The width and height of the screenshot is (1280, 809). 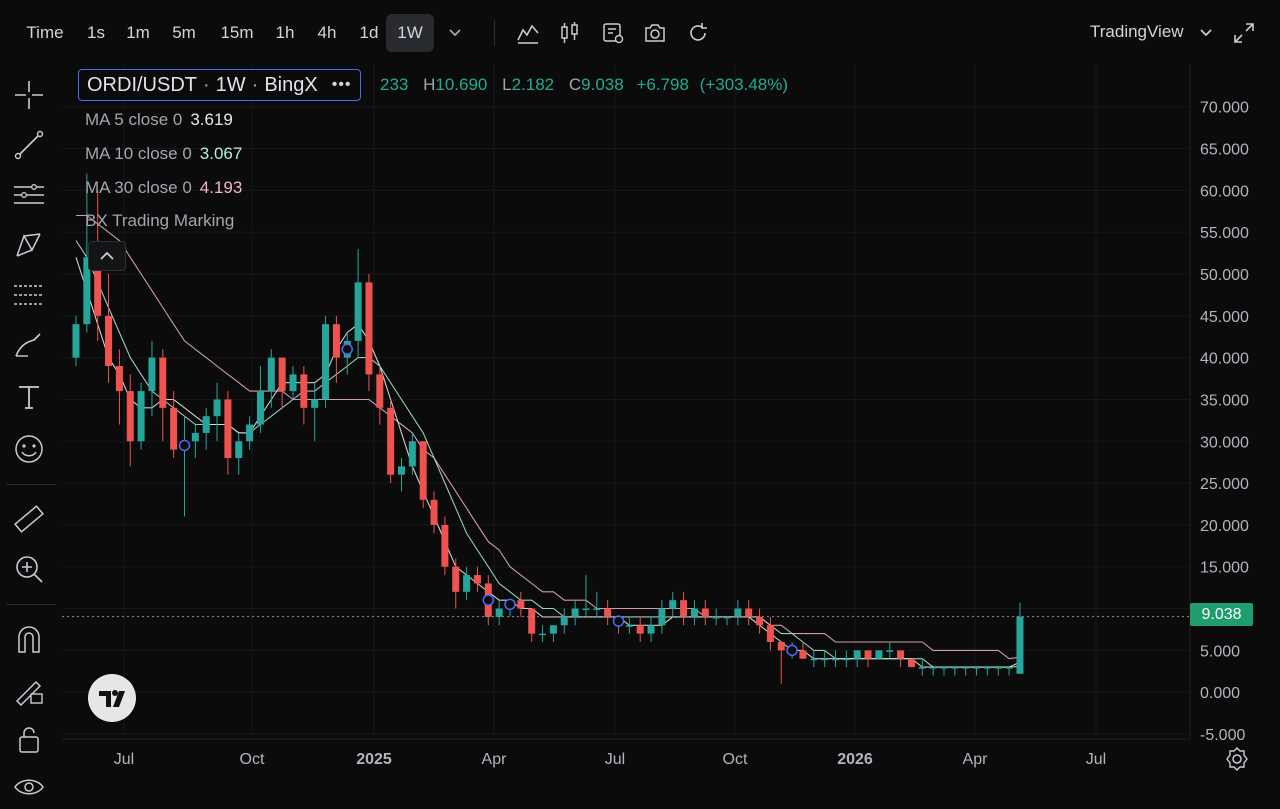 What do you see at coordinates (1224, 191) in the screenshot?
I see `y-tick-label: 60.000` at bounding box center [1224, 191].